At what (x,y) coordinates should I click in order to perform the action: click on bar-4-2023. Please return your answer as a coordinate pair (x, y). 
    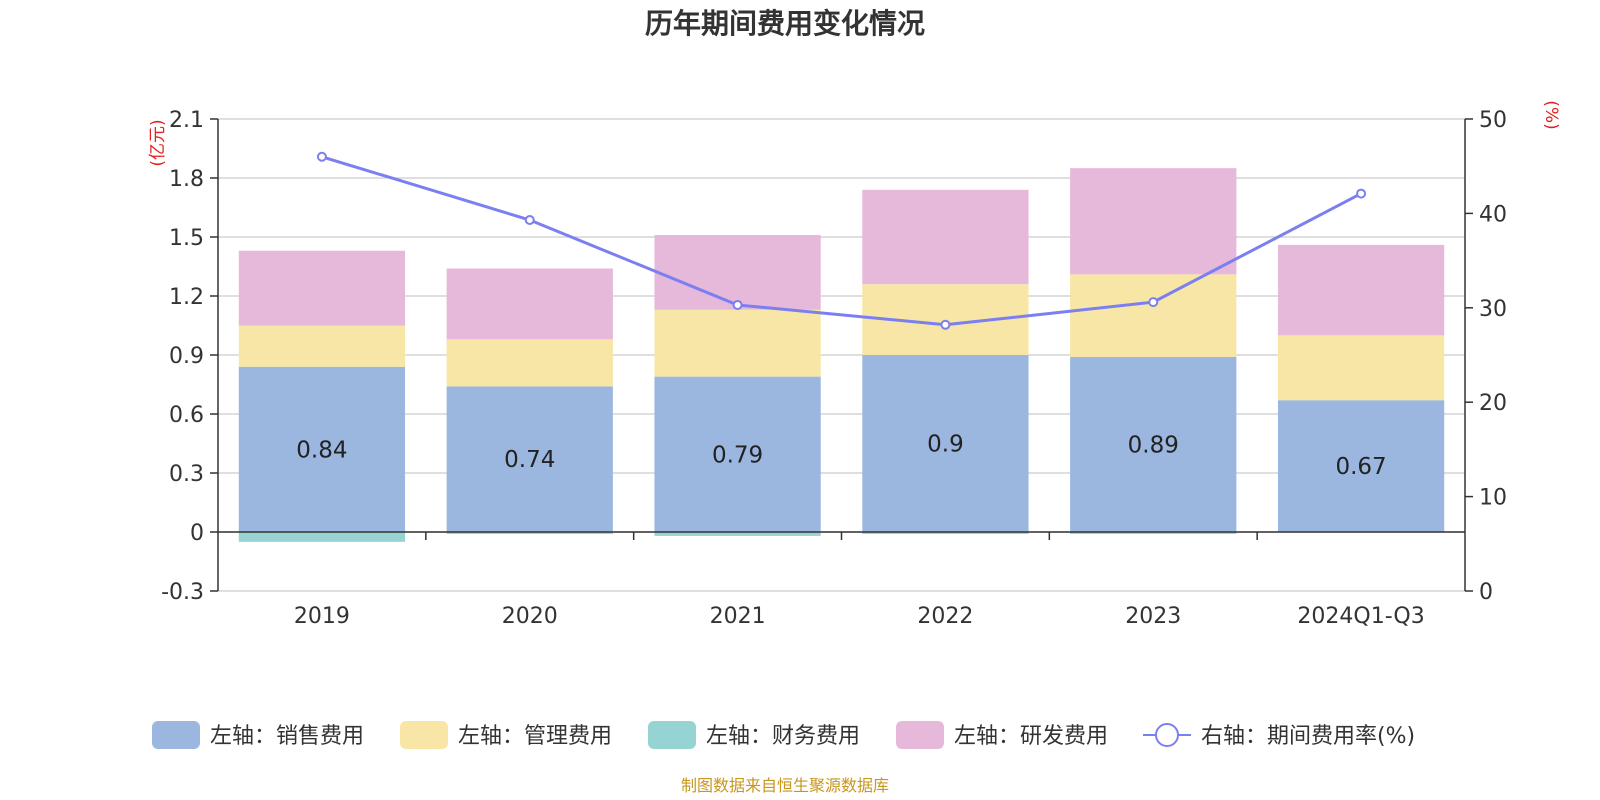
    Looking at the image, I should click on (1153, 221).